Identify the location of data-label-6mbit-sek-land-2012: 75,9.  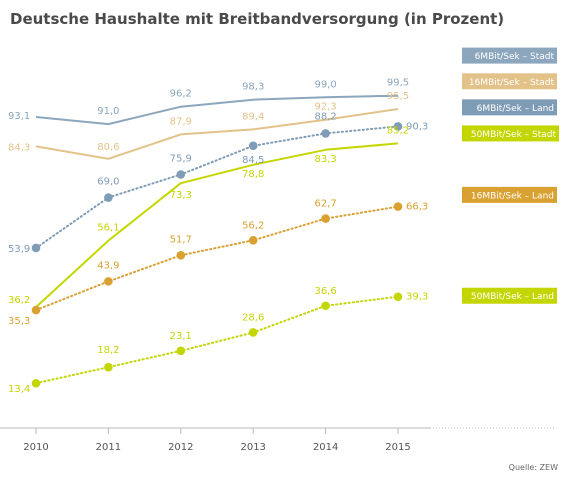
(181, 158).